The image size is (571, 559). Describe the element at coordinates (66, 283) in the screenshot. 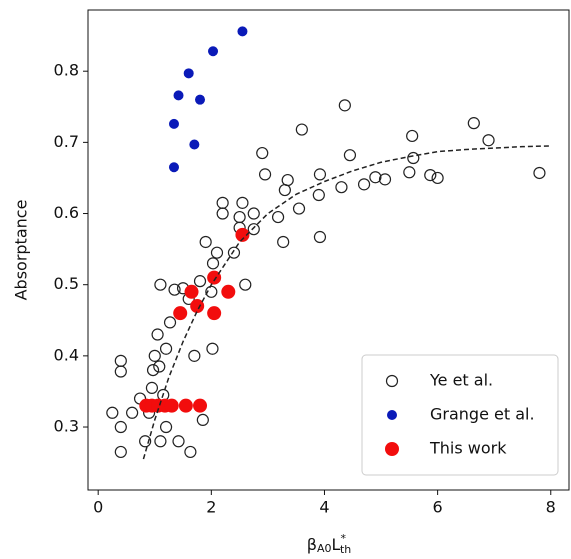

I see `y-tick-label: 0.5` at that location.